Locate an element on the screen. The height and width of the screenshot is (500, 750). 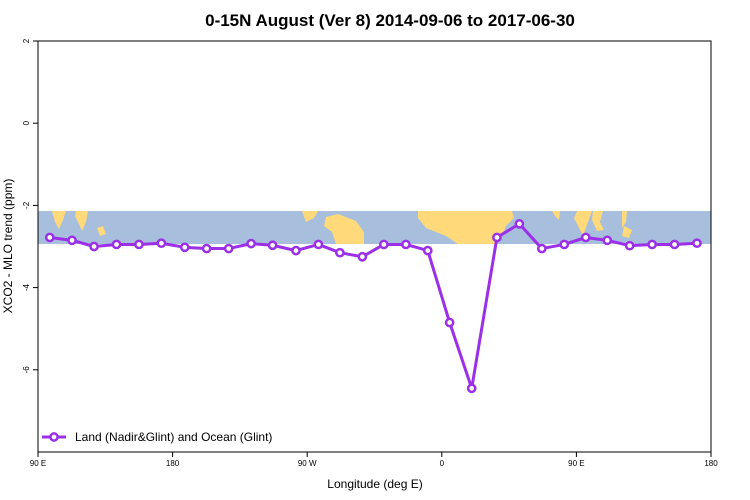
legend-label: Land (Nadir&Glint) and Ocean (Glint) is located at coordinates (173, 437).